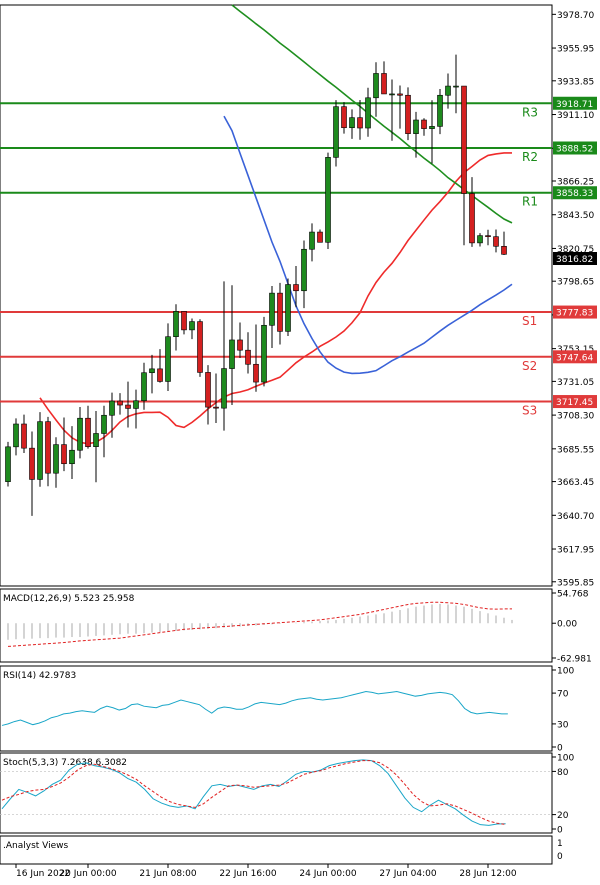 The width and height of the screenshot is (600, 885). I want to click on last-price-value: 3816.82, so click(574, 260).